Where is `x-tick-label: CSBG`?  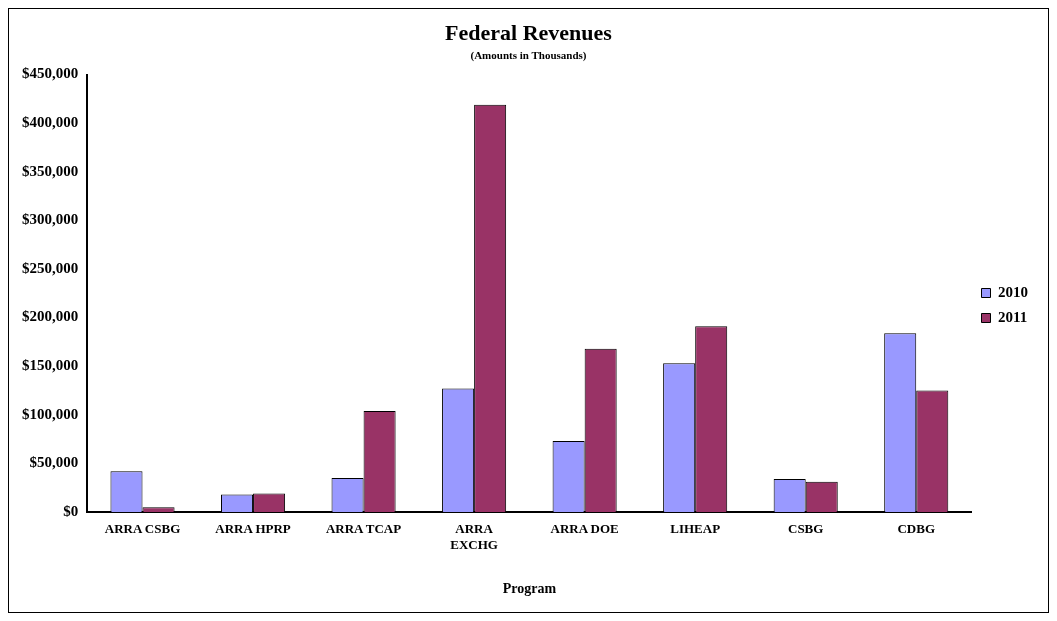
x-tick-label: CSBG is located at coordinates (806, 529).